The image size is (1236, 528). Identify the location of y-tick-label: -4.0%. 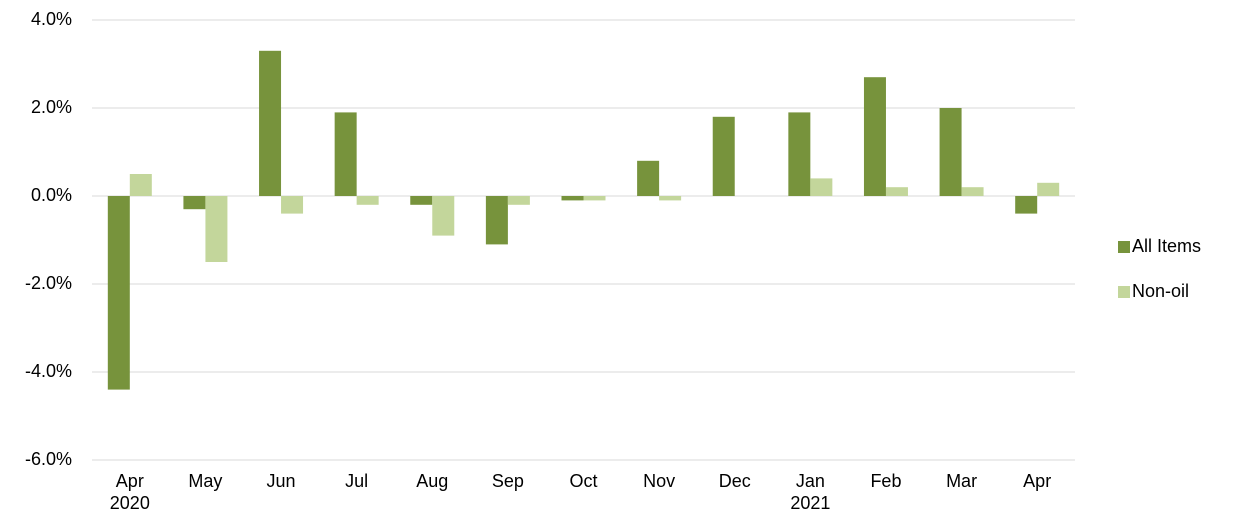
(48, 371).